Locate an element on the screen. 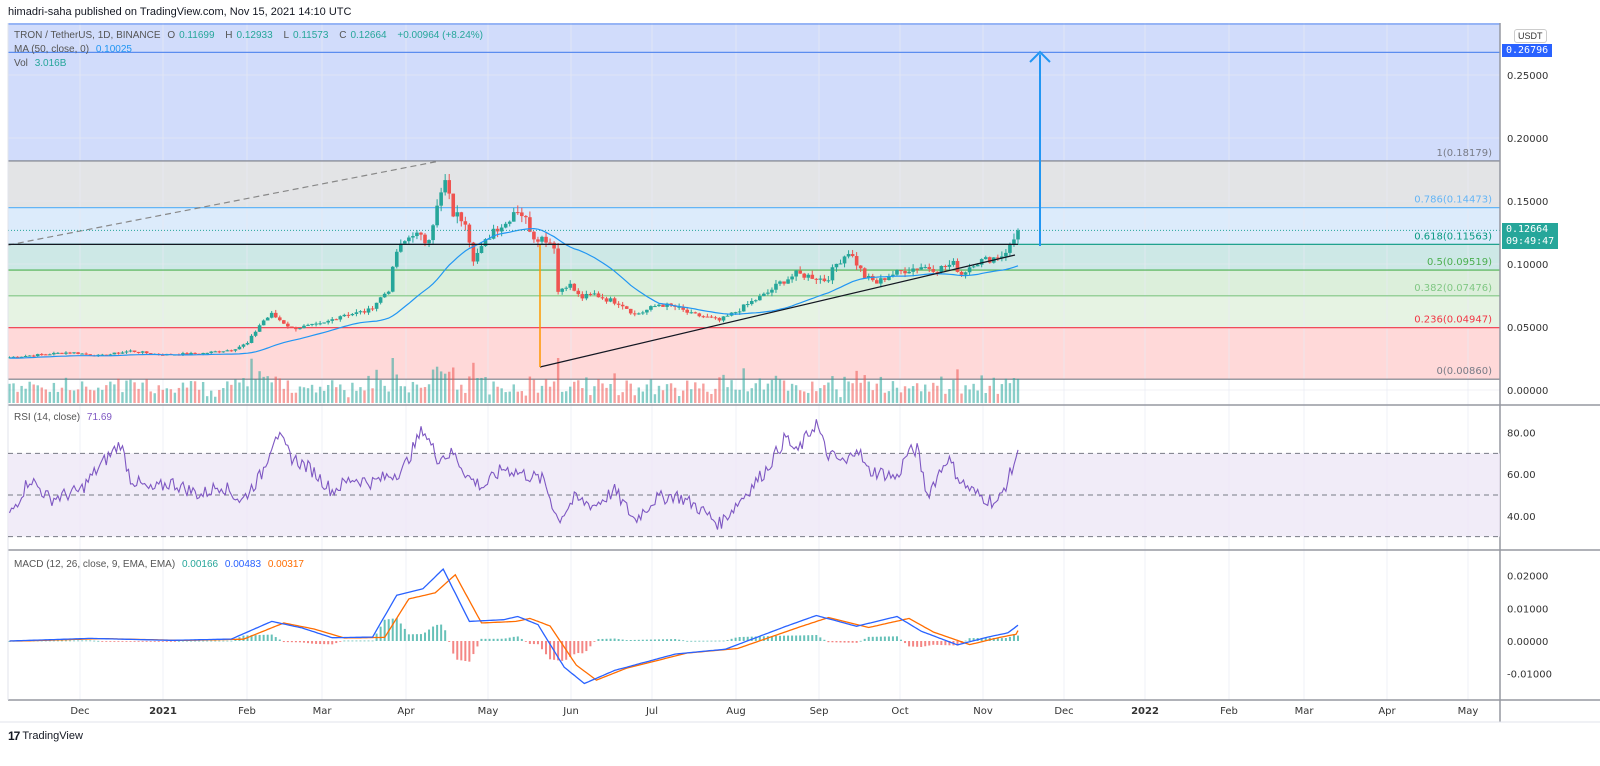  svg-text: 0.10000 is located at coordinates (1527, 265).